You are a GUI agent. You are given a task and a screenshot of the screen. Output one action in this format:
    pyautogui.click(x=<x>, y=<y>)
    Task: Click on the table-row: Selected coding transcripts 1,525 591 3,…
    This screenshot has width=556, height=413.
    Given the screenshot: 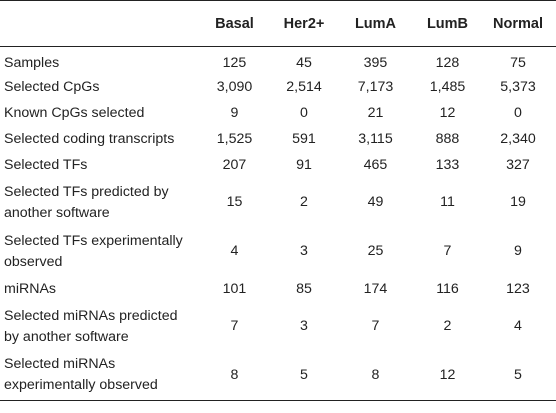 What is the action you would take?
    pyautogui.click(x=278, y=139)
    